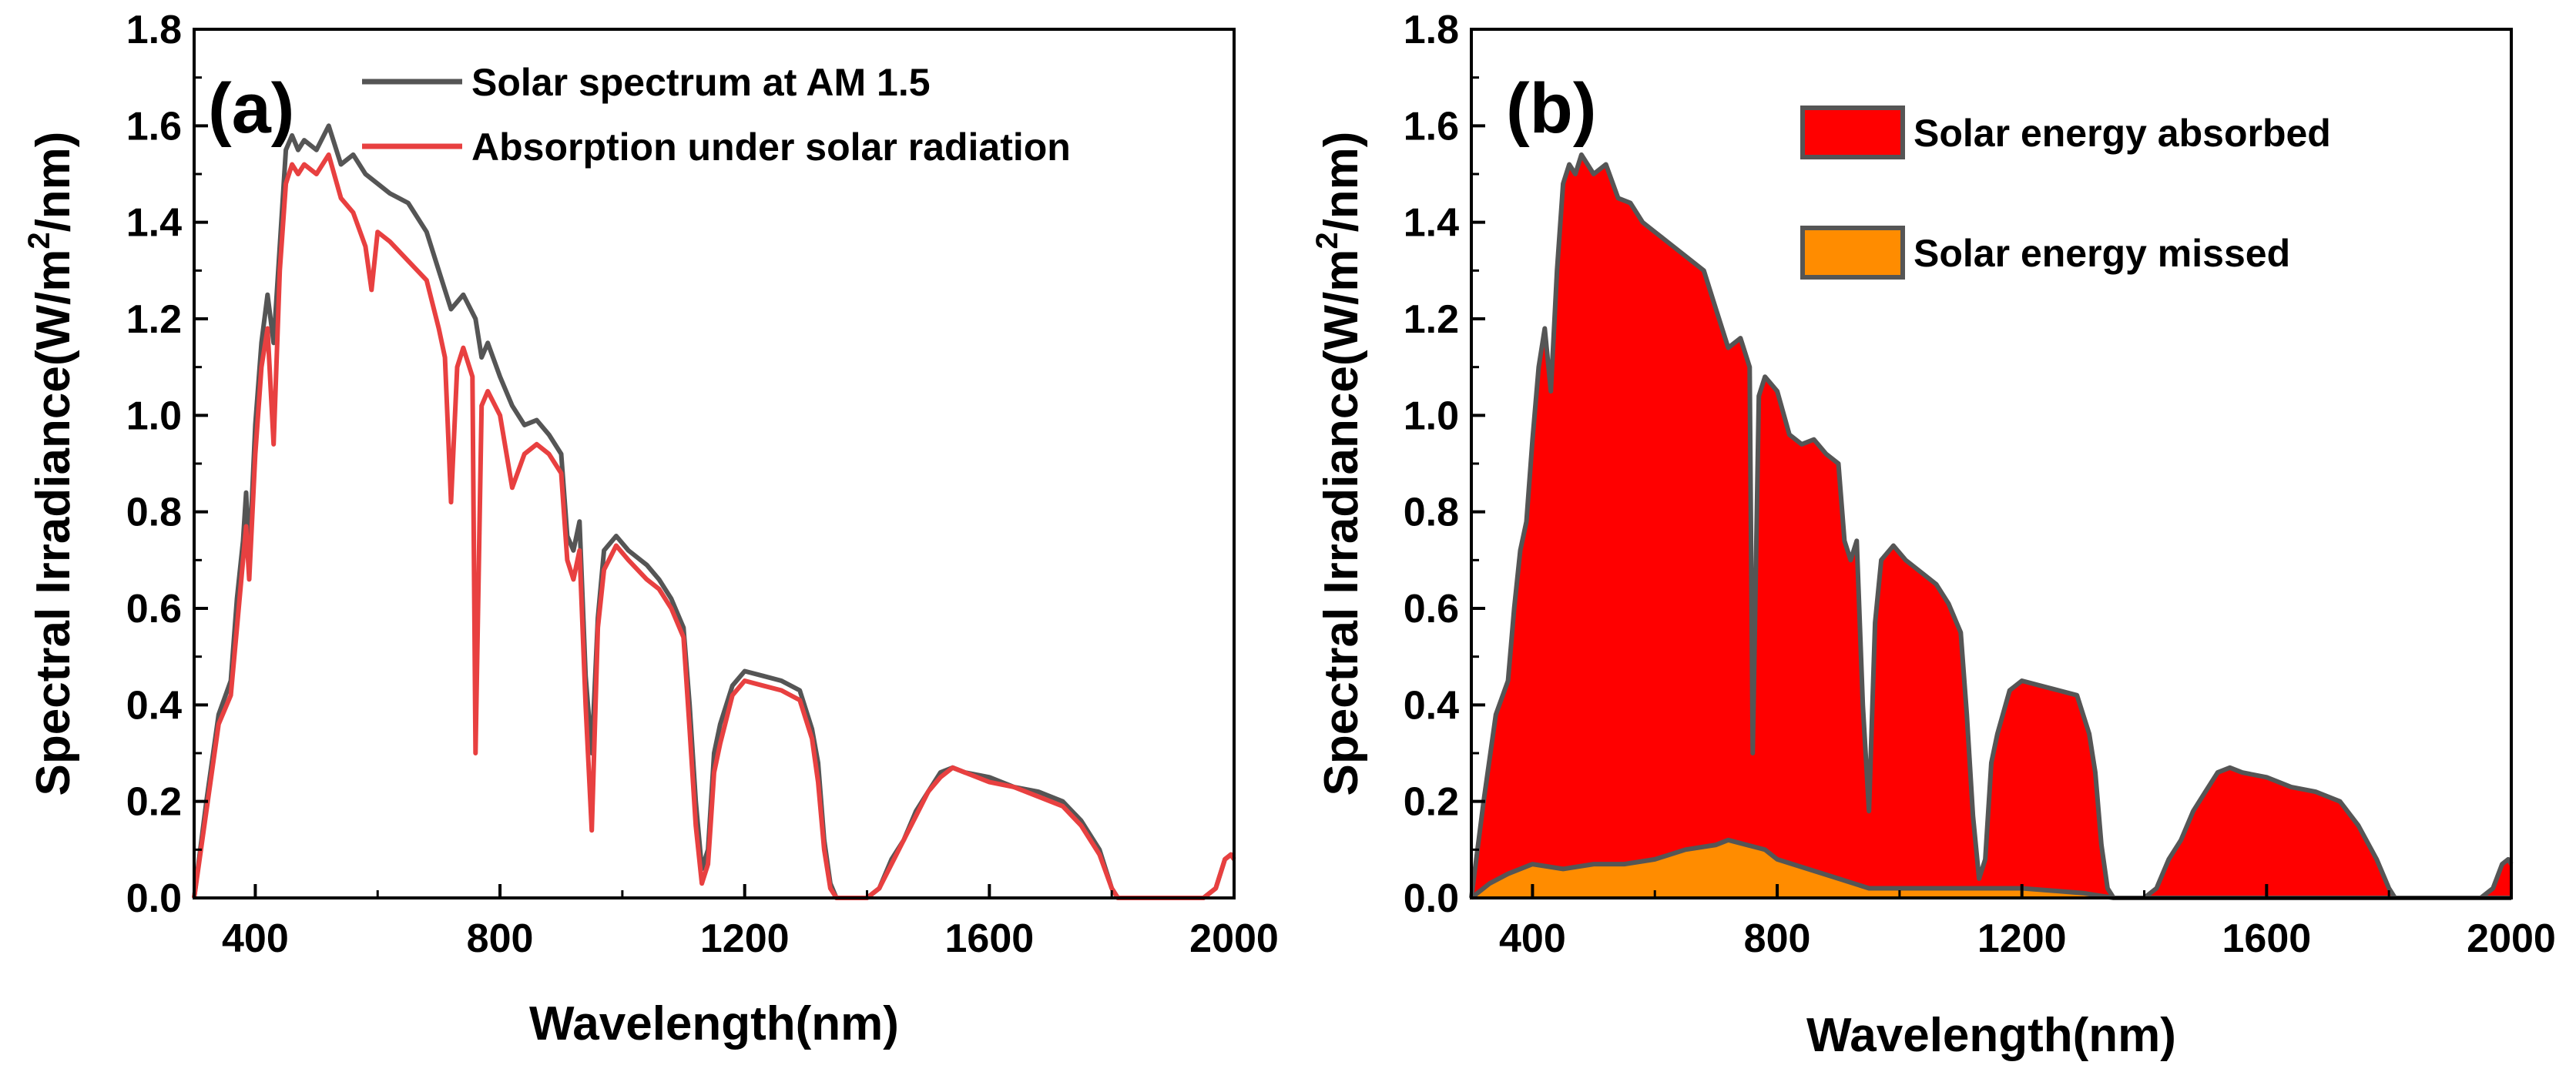 The width and height of the screenshot is (2576, 1092). I want to click on panel-b-ylabel-sup: 2, so click(1327, 240).